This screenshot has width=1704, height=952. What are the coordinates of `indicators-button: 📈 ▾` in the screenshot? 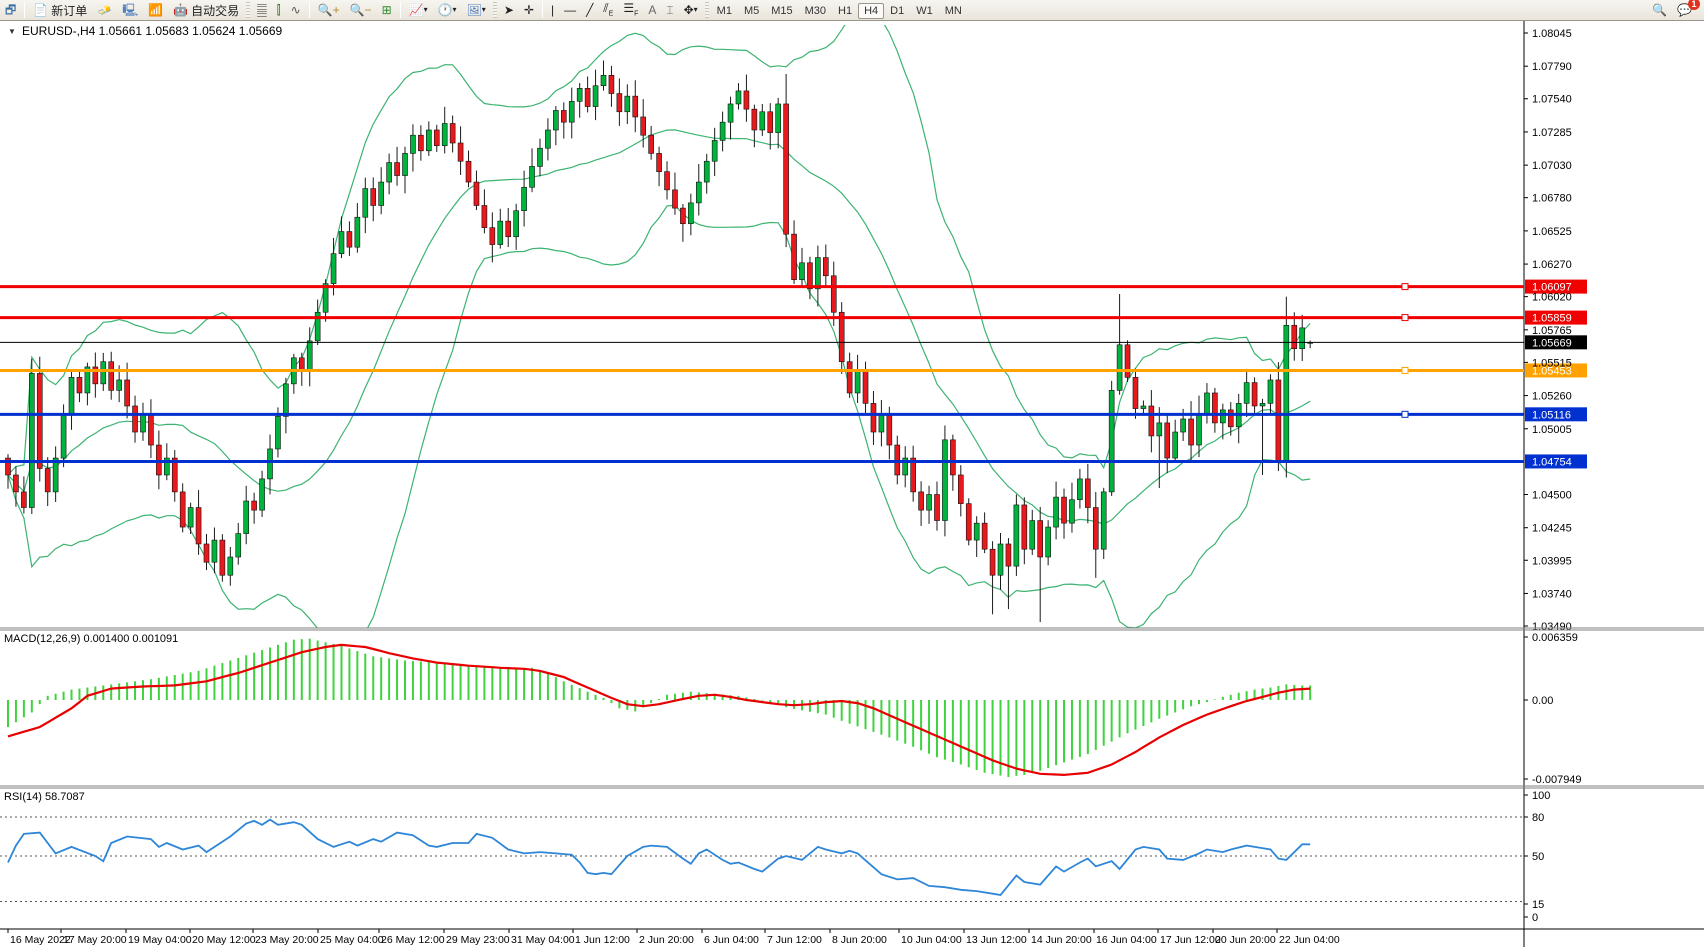 It's located at (418, 10).